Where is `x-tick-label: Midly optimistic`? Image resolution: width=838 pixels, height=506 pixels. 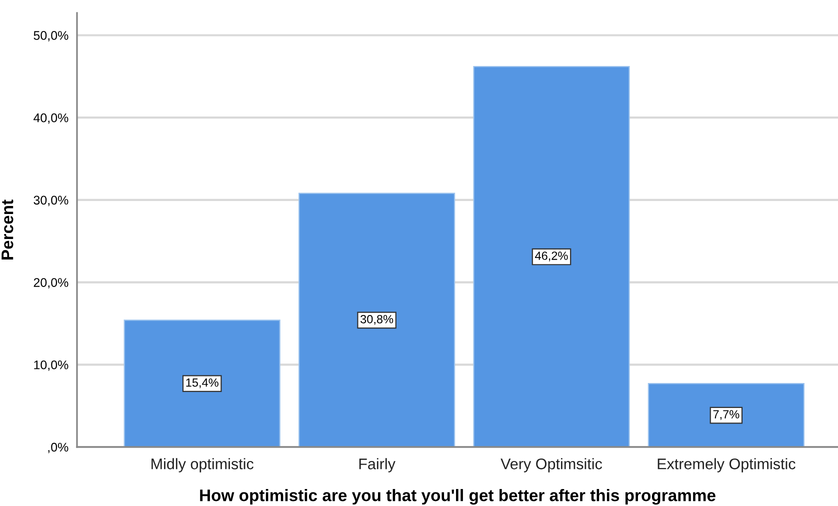
x-tick-label: Midly optimistic is located at coordinates (203, 465).